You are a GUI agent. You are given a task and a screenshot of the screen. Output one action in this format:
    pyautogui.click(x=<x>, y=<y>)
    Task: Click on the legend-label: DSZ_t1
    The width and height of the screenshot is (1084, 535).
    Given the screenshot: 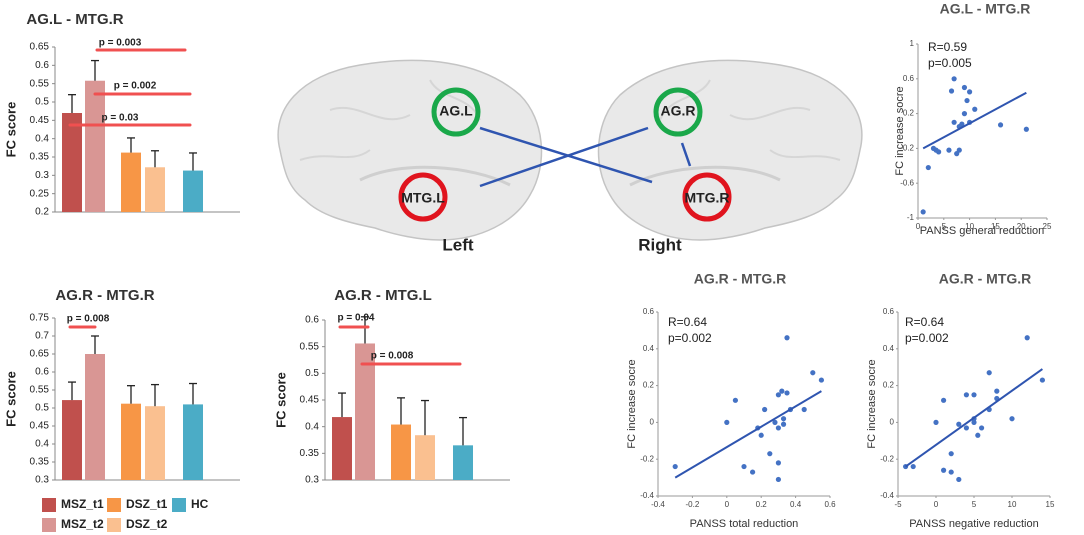 What is the action you would take?
    pyautogui.click(x=147, y=504)
    